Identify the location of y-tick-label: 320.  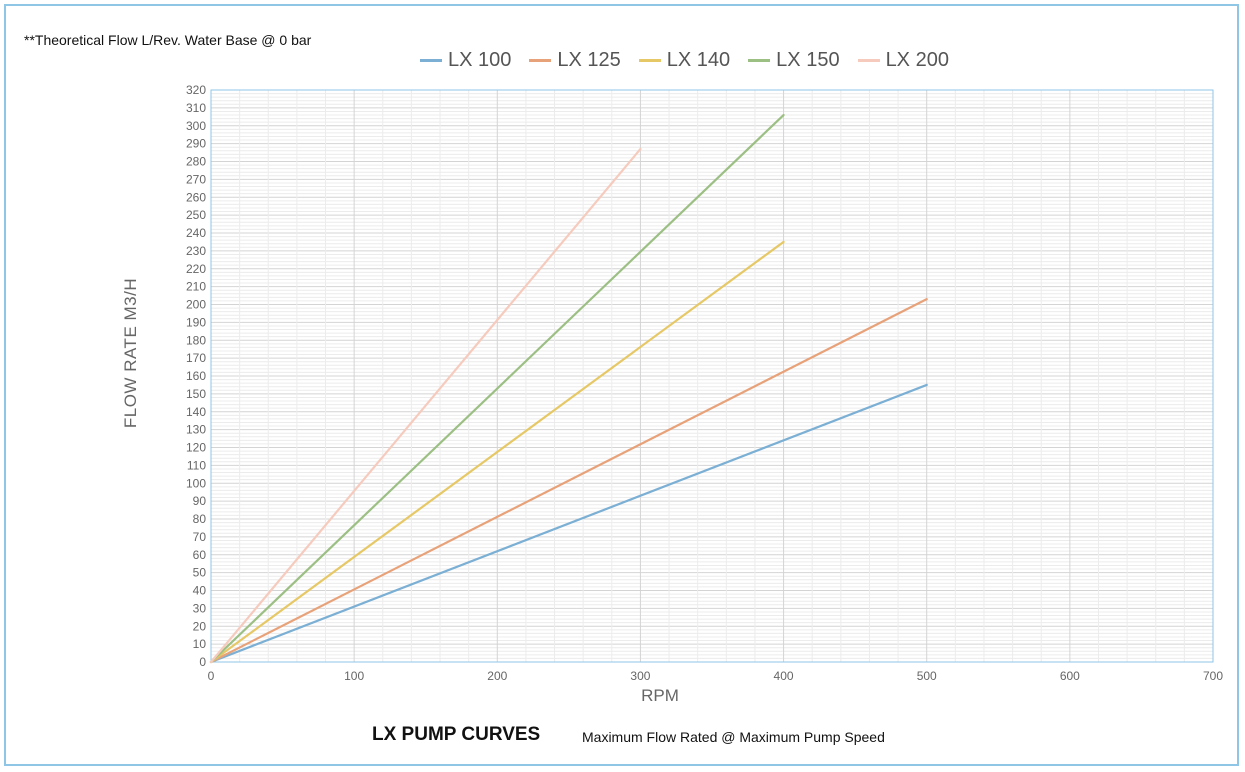
(196, 90).